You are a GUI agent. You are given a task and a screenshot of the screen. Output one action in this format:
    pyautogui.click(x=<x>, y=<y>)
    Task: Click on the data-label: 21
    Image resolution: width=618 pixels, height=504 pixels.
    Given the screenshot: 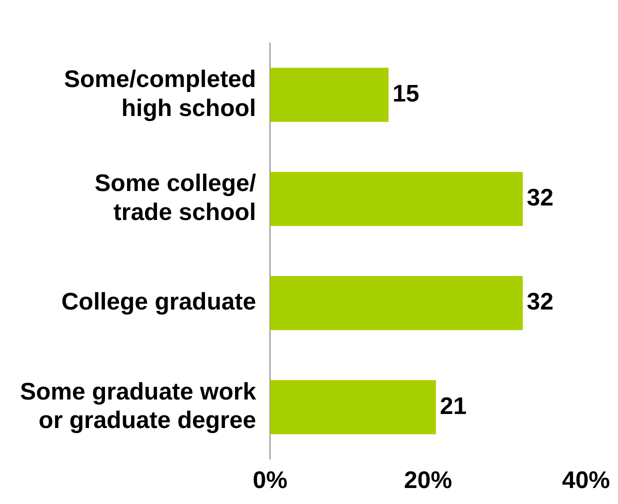 What is the action you would take?
    pyautogui.click(x=453, y=406)
    